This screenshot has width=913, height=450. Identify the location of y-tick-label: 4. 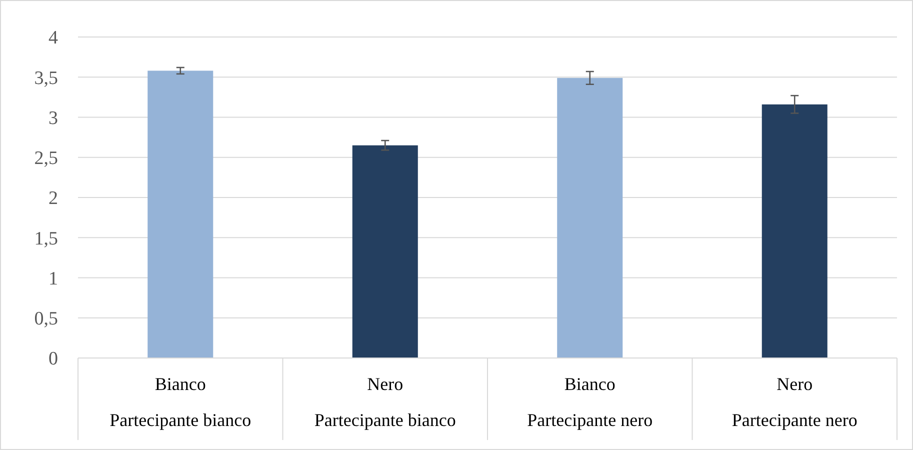
(53, 38).